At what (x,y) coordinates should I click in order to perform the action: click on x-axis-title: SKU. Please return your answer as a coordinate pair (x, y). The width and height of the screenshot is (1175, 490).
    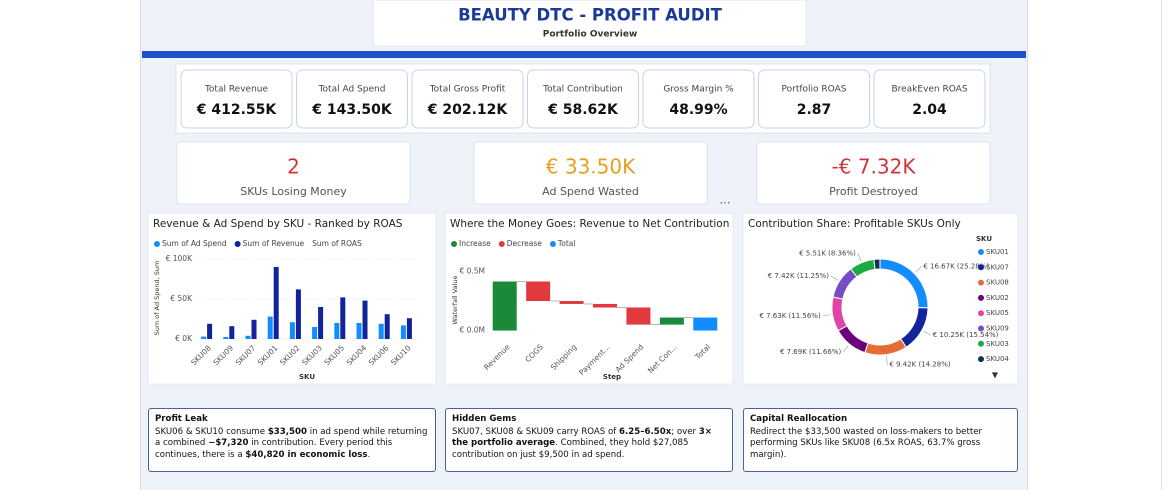
    Looking at the image, I should click on (307, 377).